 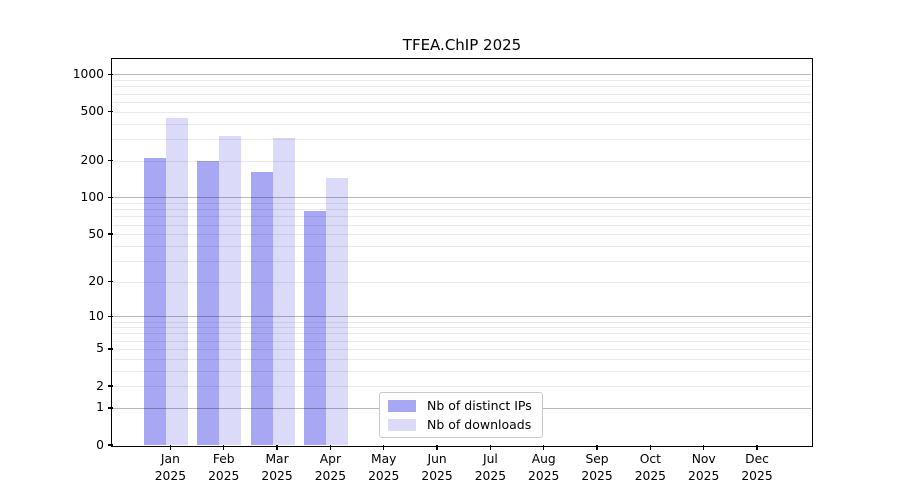 I want to click on bar-feb-downloads, so click(x=230, y=290).